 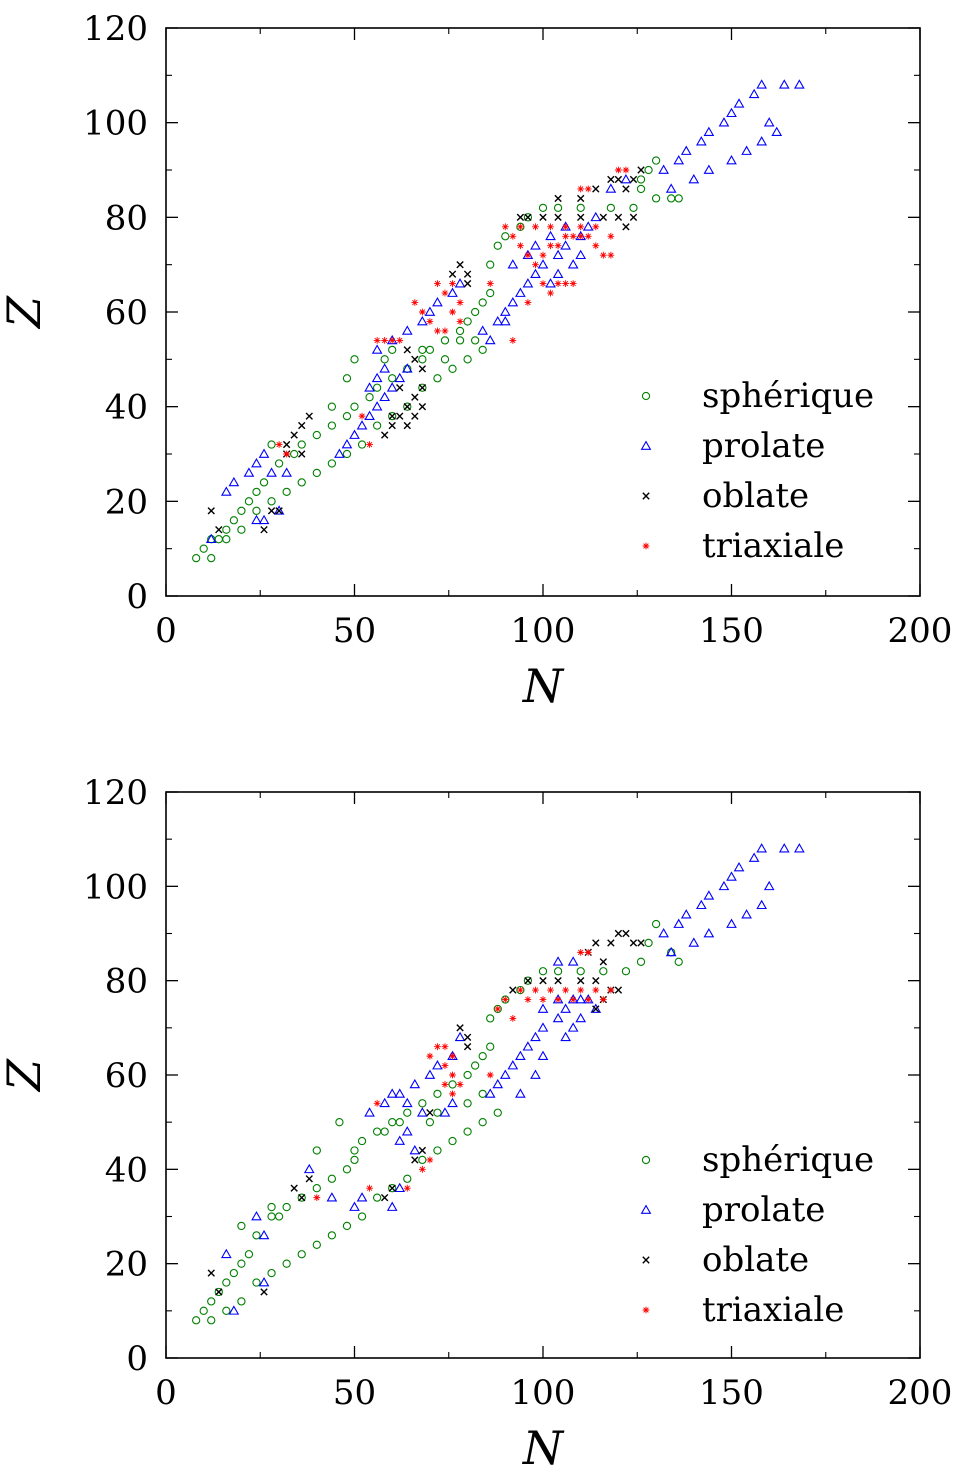 What do you see at coordinates (115, 29) in the screenshot?
I see `y-tick-label: 120` at bounding box center [115, 29].